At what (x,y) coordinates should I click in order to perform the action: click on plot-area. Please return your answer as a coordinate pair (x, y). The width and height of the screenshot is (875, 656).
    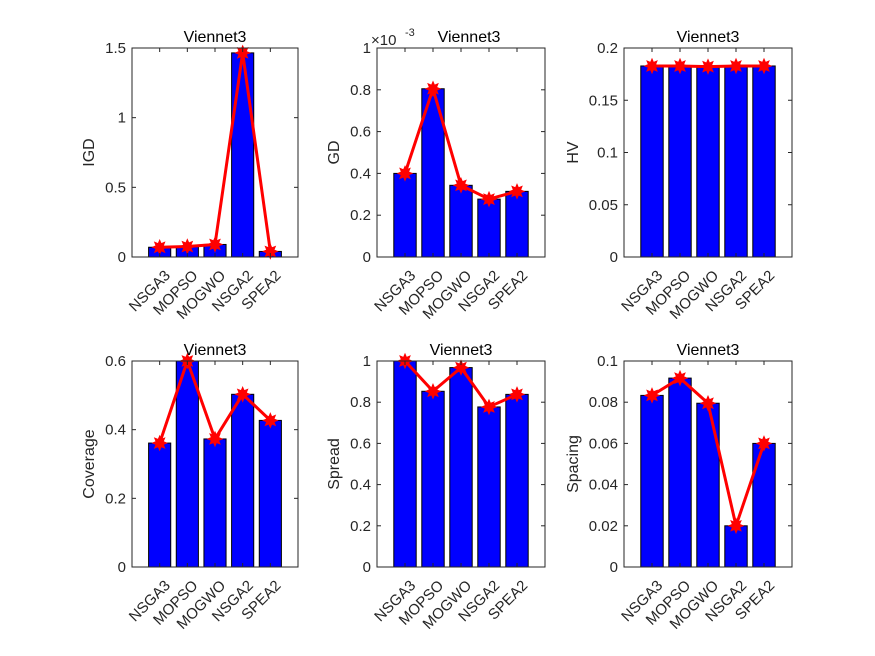
    Looking at the image, I should click on (215, 152).